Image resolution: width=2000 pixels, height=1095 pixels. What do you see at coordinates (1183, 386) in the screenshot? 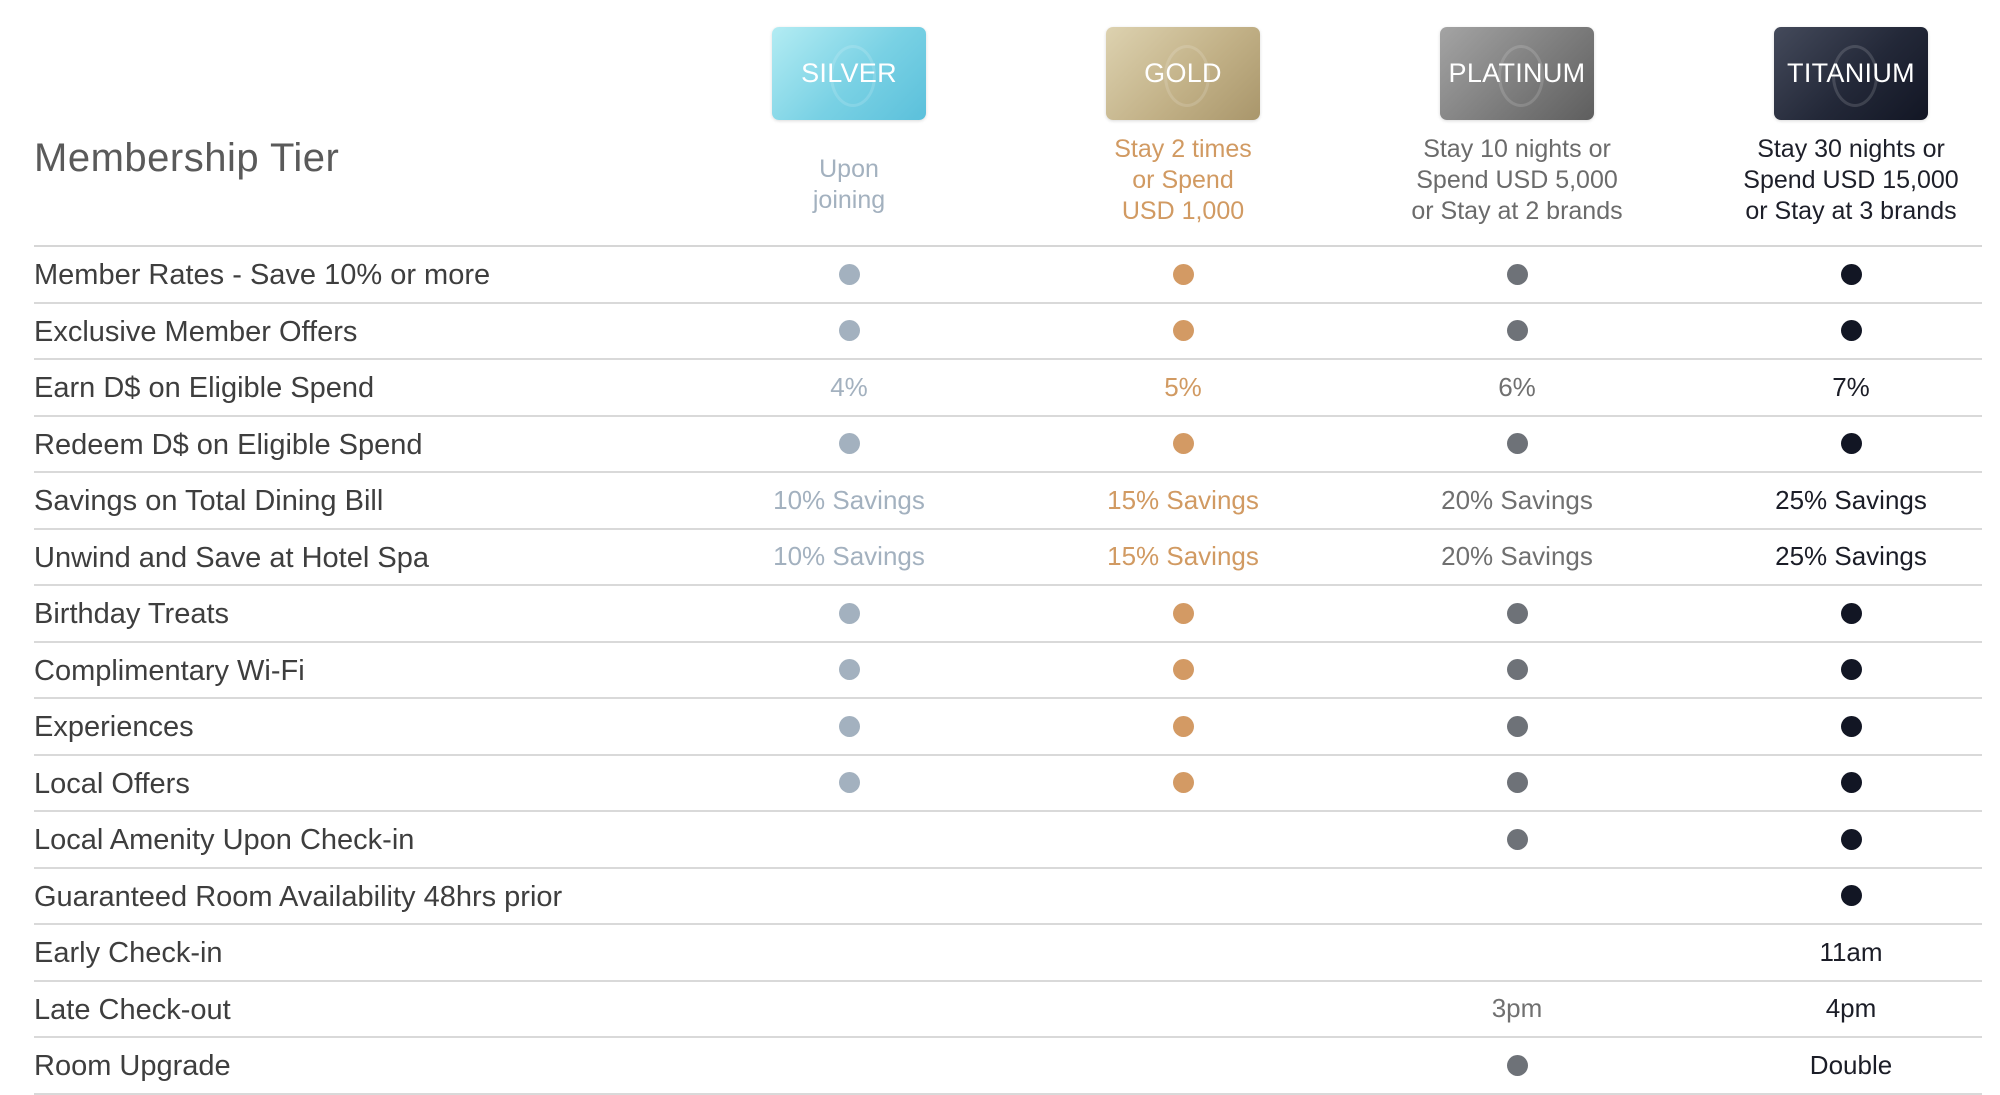
I see `benefit-value: 5%` at bounding box center [1183, 386].